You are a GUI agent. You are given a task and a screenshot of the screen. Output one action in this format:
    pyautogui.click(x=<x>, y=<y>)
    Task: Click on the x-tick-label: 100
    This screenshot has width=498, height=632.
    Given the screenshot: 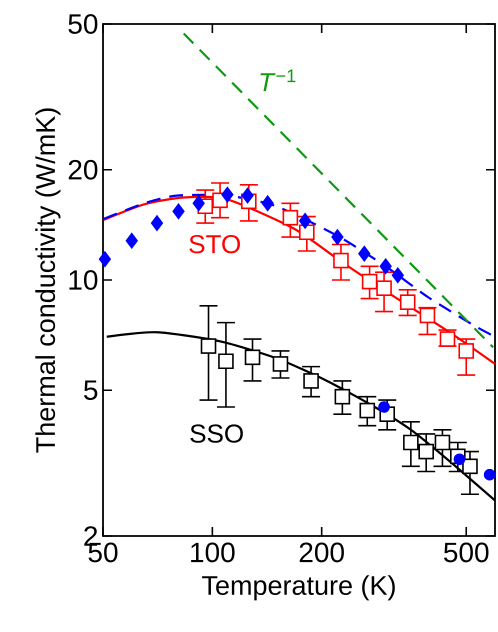 What is the action you would take?
    pyautogui.click(x=213, y=552)
    